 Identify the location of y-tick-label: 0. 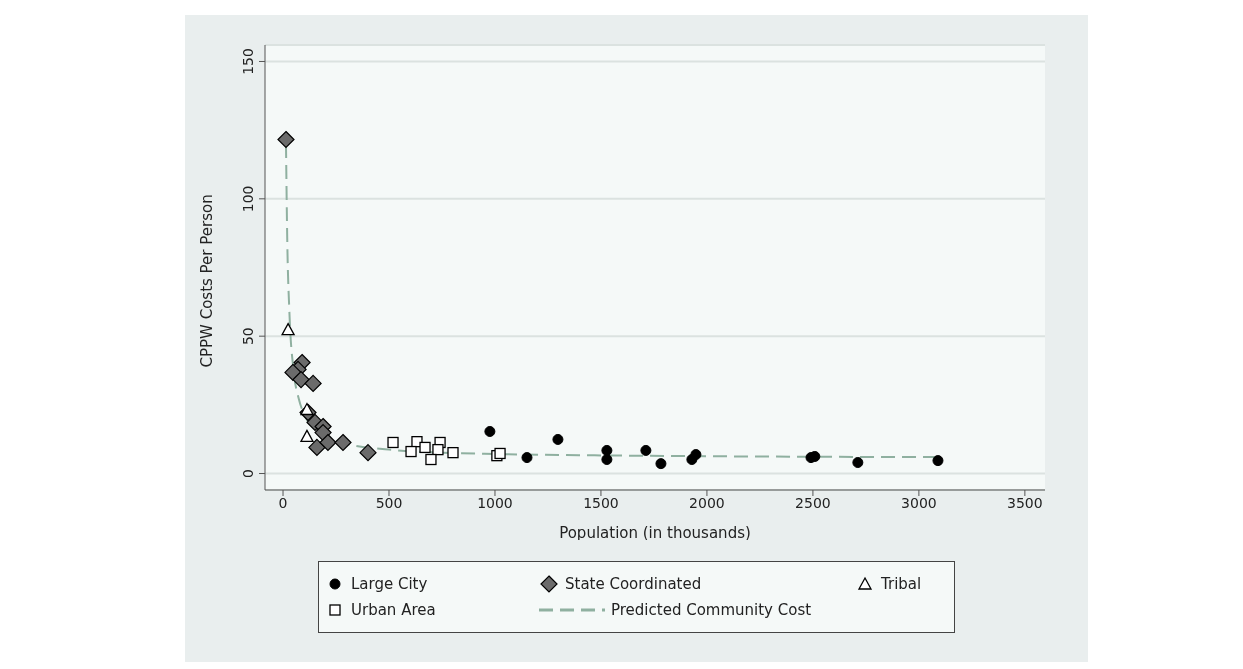
(248, 473).